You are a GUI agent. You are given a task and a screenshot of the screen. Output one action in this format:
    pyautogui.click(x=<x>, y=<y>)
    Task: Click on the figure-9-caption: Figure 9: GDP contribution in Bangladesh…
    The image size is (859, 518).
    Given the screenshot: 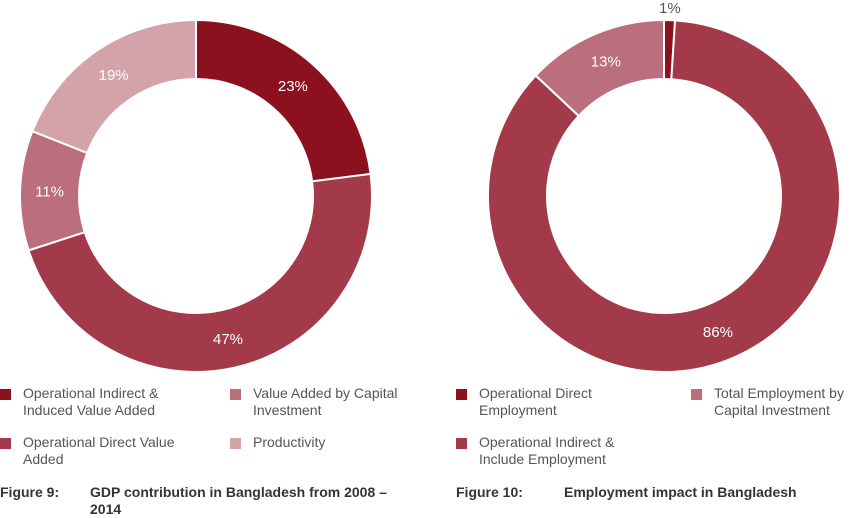 What is the action you would take?
    pyautogui.click(x=210, y=501)
    